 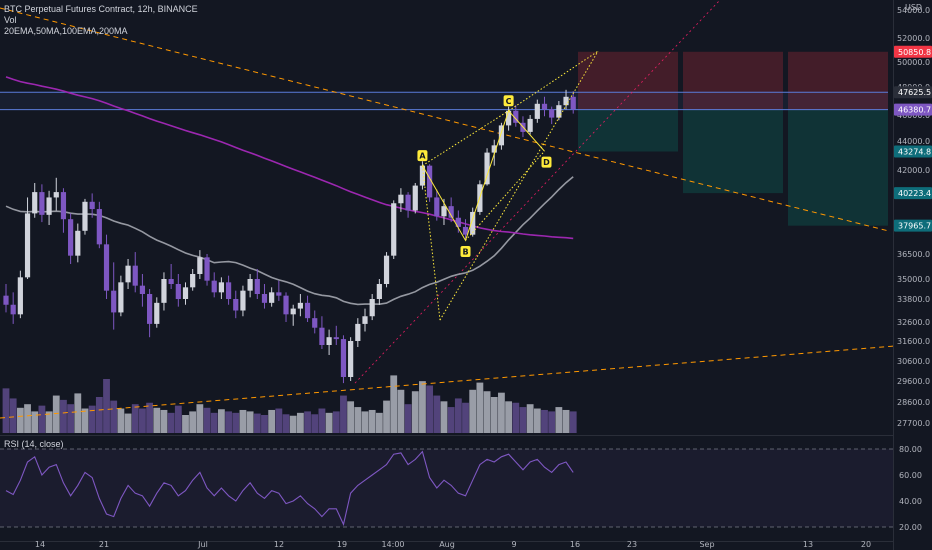 I want to click on rsi-legend: RSI (14, close), so click(x=34, y=444).